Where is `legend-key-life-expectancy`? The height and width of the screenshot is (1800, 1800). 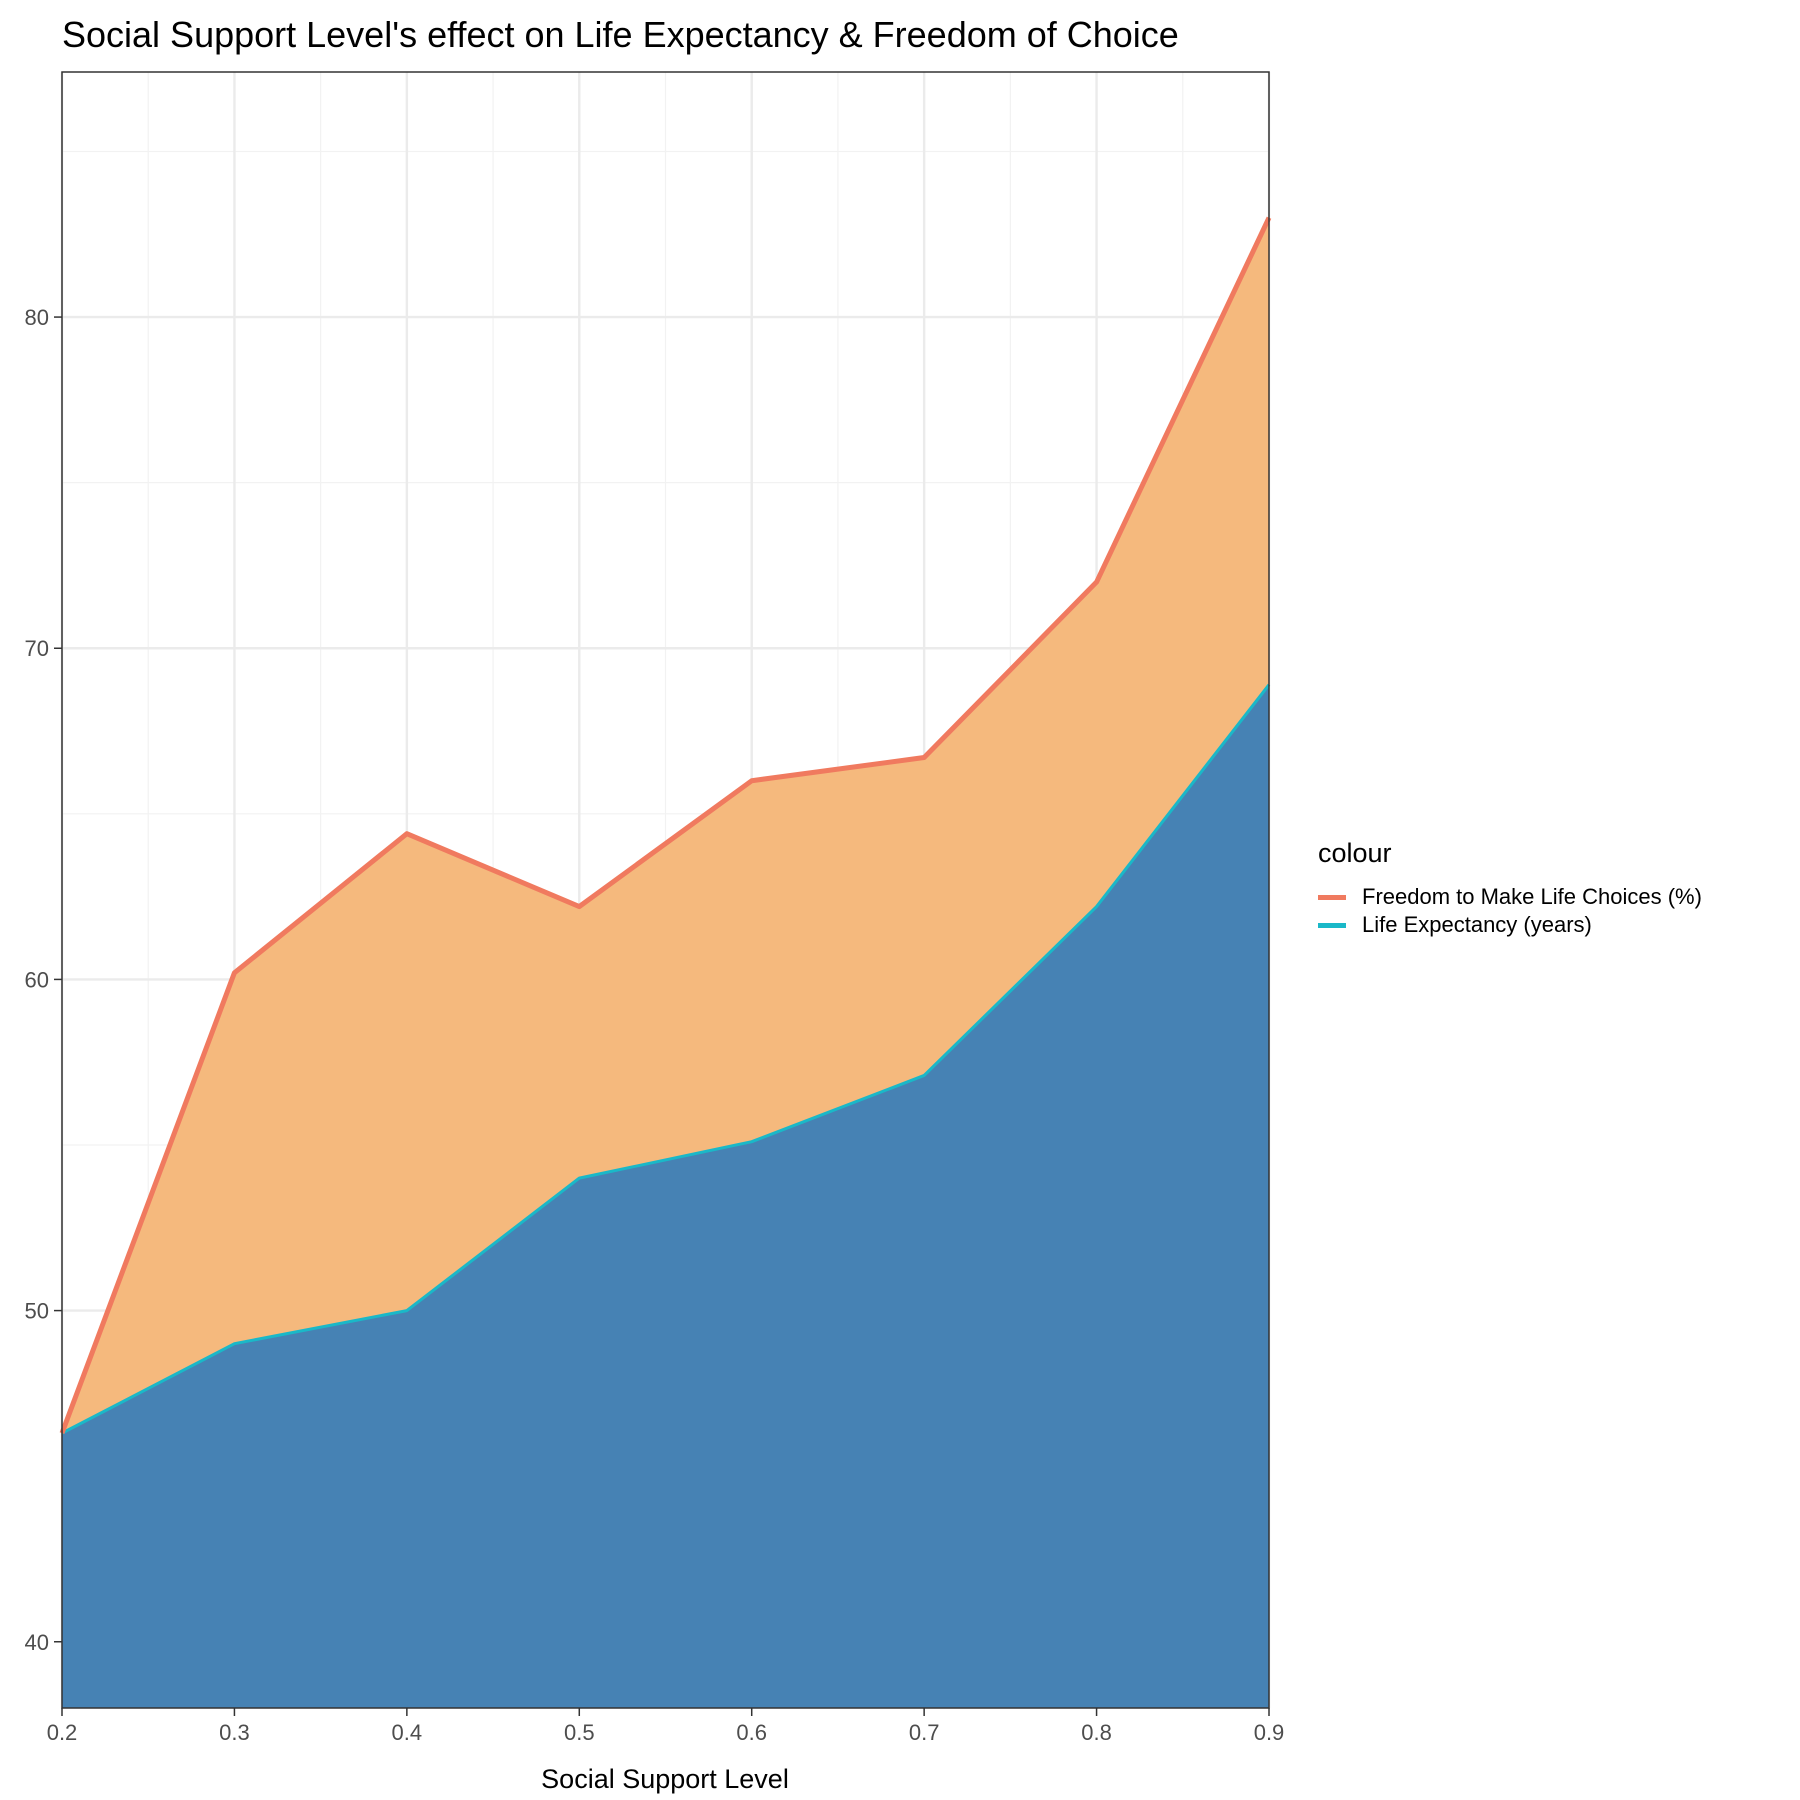
legend-key-life-expectancy is located at coordinates (1332, 925).